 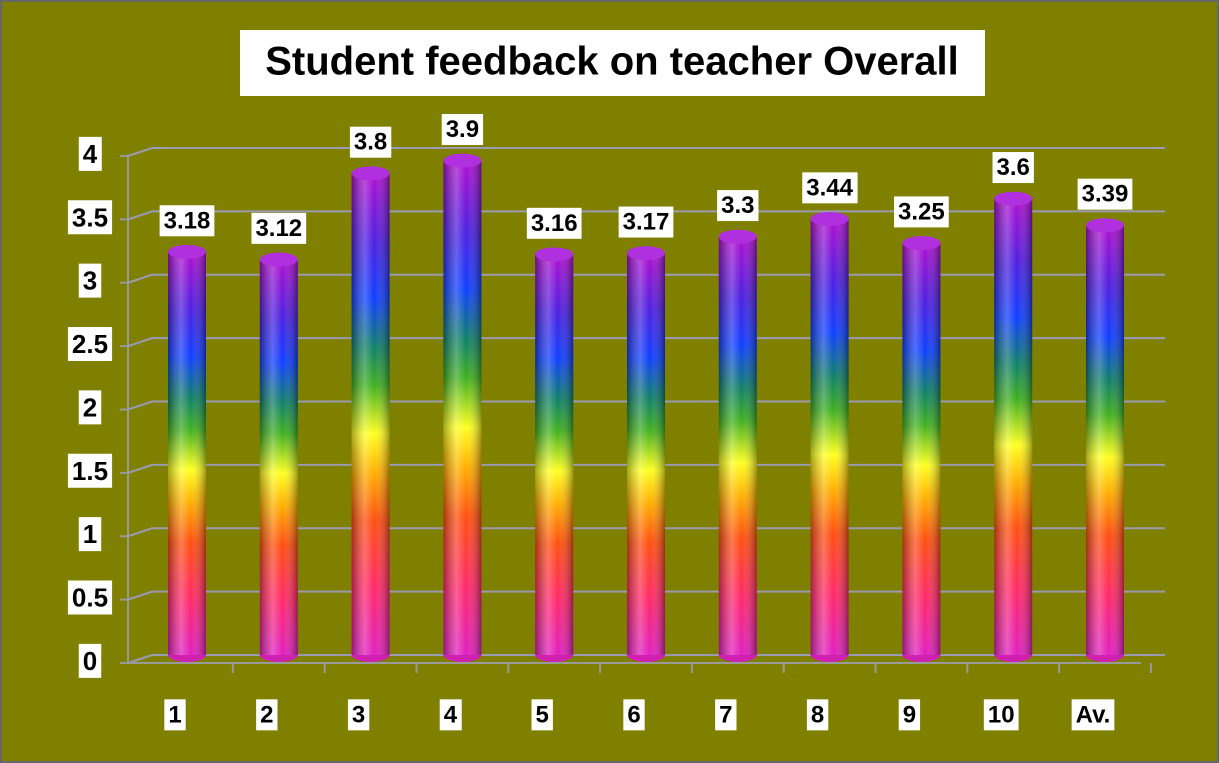 I want to click on y-tick-label: 2, so click(x=90, y=407).